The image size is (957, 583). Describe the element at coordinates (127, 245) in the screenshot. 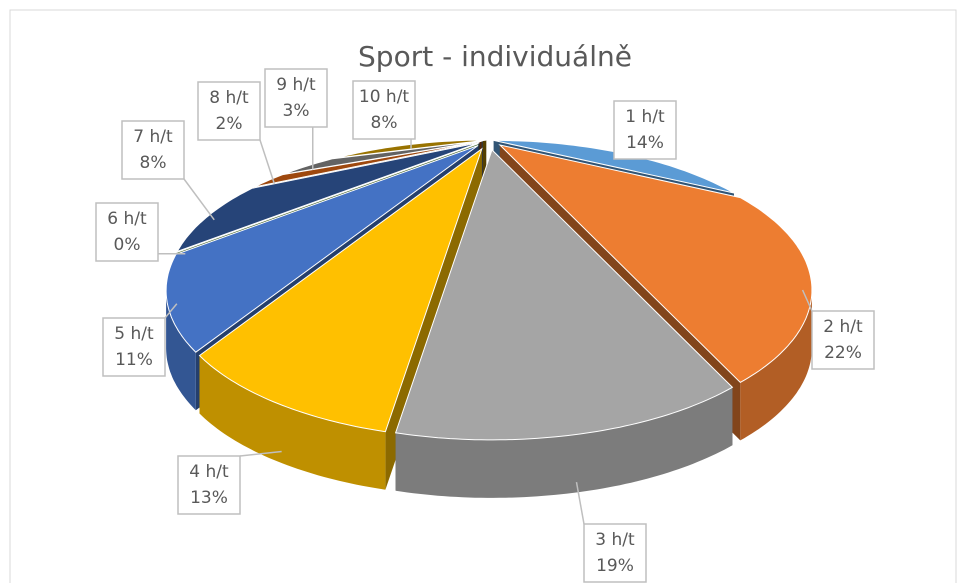

I see `value-label: 0%` at that location.